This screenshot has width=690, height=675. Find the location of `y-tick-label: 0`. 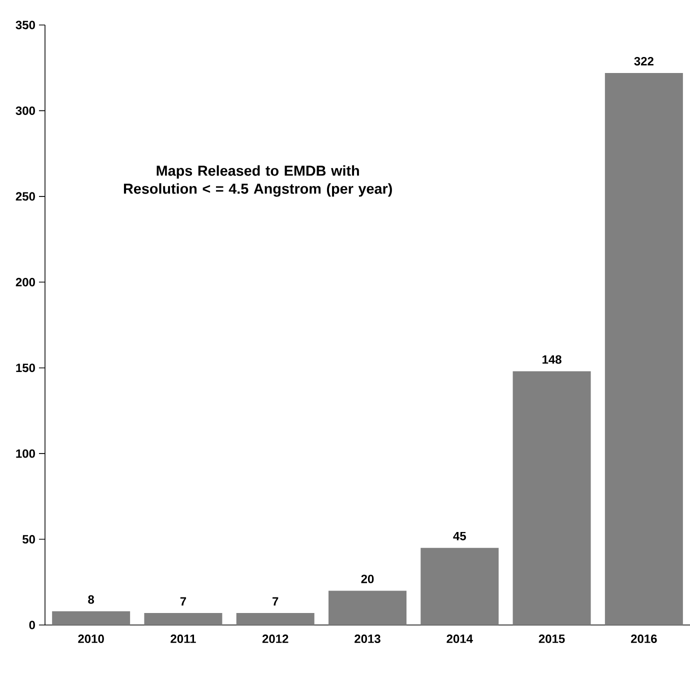

y-tick-label: 0 is located at coordinates (32, 625).